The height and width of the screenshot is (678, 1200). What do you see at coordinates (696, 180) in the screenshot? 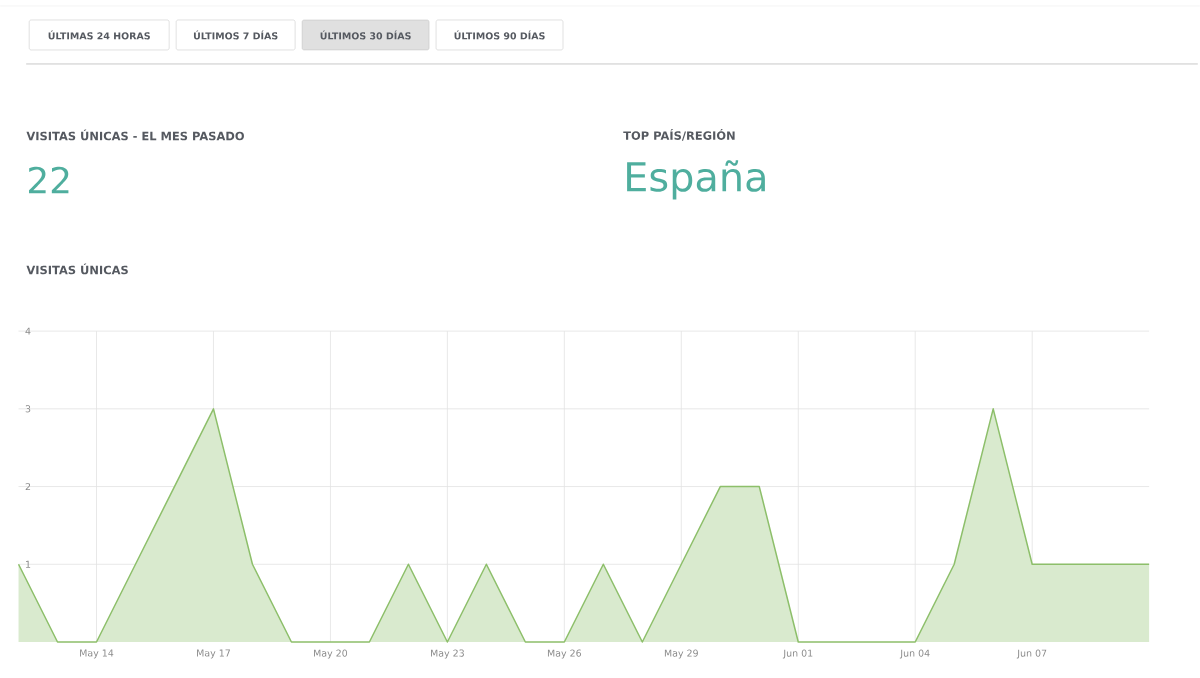
I see `text: España` at bounding box center [696, 180].